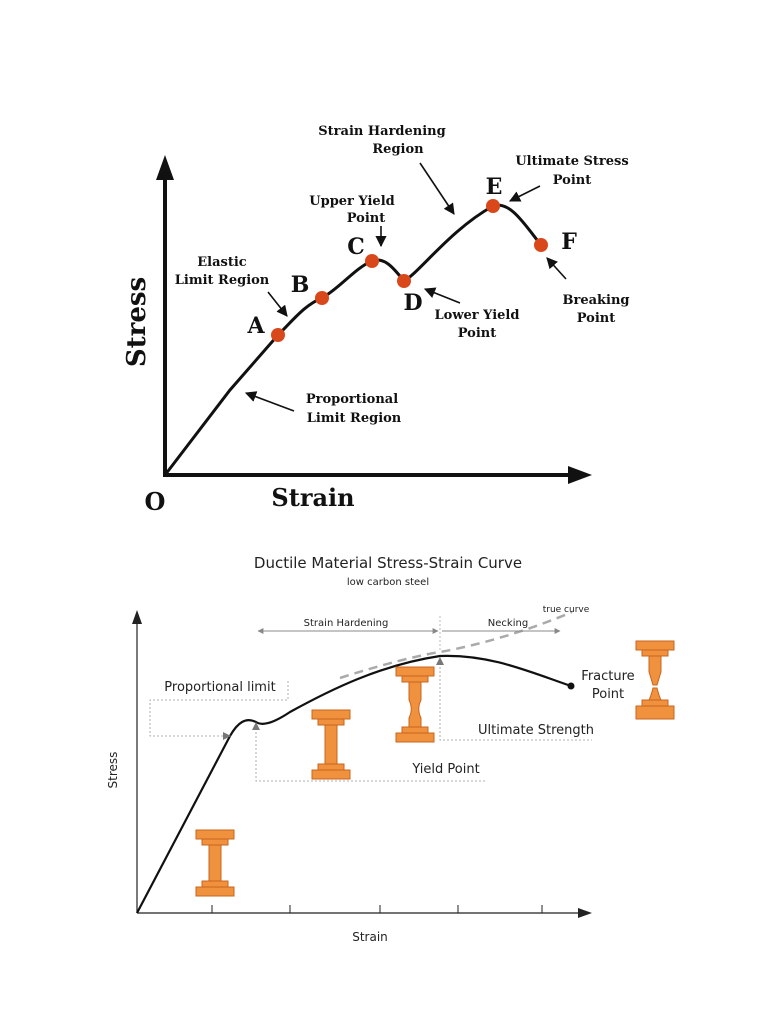 This screenshot has height=1024, width=768. I want to click on strain-hardening-label: Strain Hardening, so click(346, 623).